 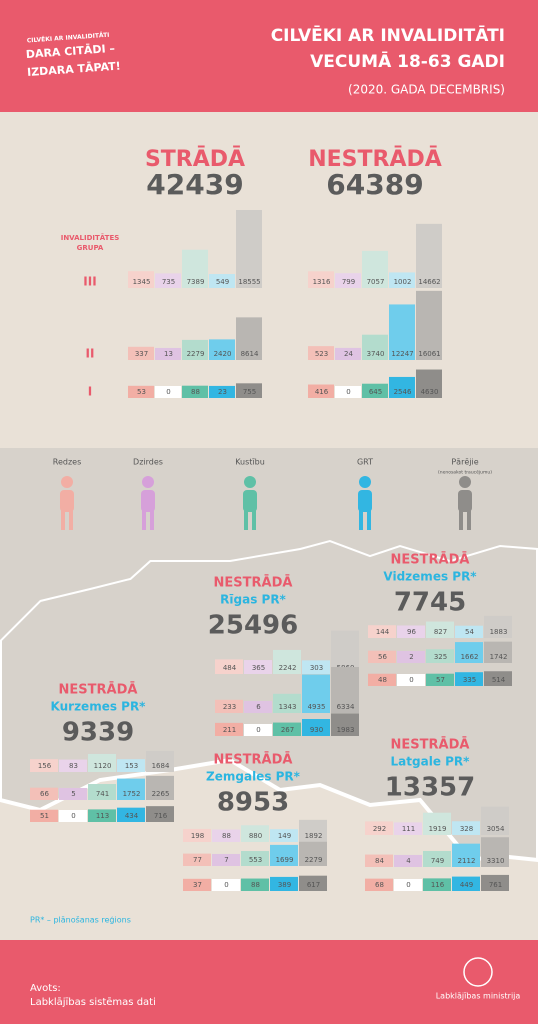 What do you see at coordinates (253, 777) in the screenshot?
I see `region-name: Zemgales PR*` at bounding box center [253, 777].